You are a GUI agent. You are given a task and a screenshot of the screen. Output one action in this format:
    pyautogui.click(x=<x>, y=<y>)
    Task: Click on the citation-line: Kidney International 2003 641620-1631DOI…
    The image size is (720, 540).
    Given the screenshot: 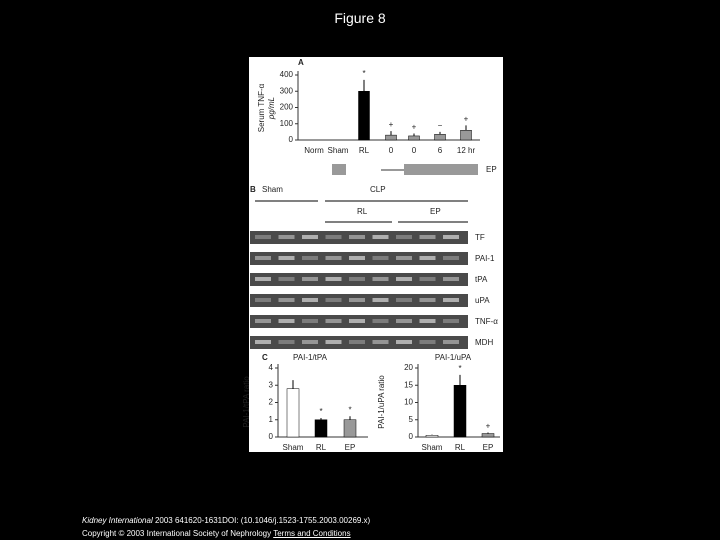 What is the action you would take?
    pyautogui.click(x=226, y=520)
    